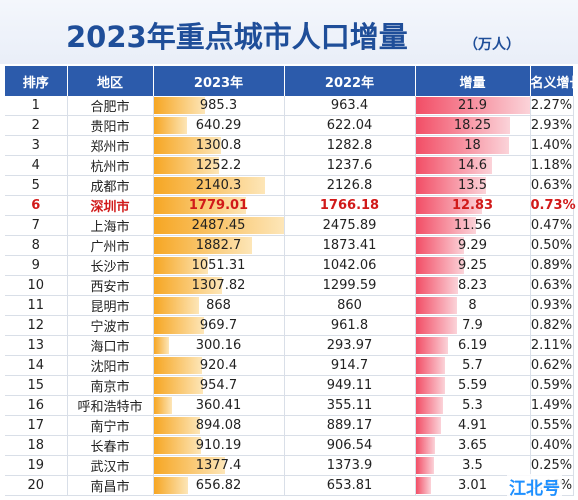 The width and height of the screenshot is (578, 500). I want to click on population-2023-cell: 868, so click(219, 305).